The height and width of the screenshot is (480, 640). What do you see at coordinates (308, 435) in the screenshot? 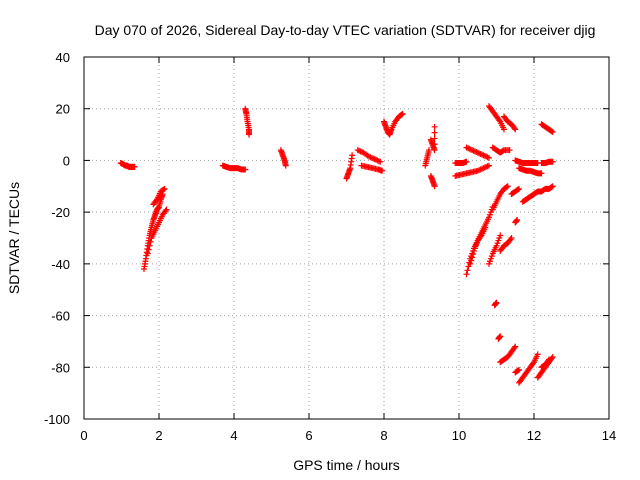
I see `x-tick-label: 6` at bounding box center [308, 435].